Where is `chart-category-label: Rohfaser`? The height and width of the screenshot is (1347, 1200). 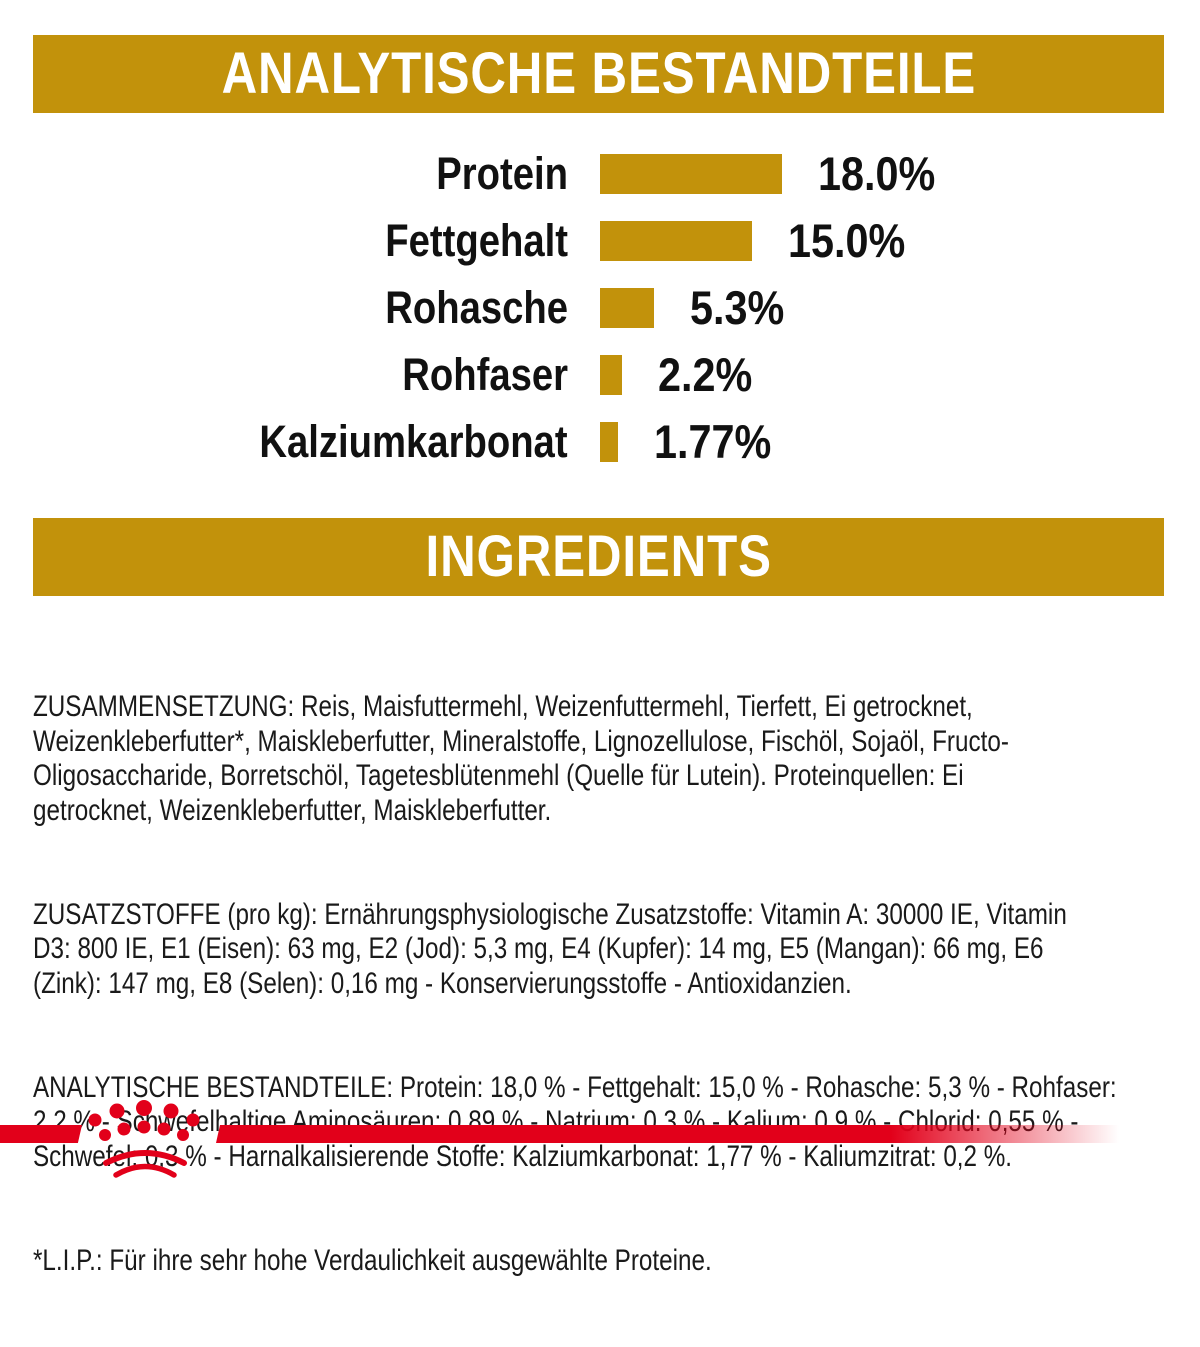
chart-category-label: Rohfaser is located at coordinates (485, 374).